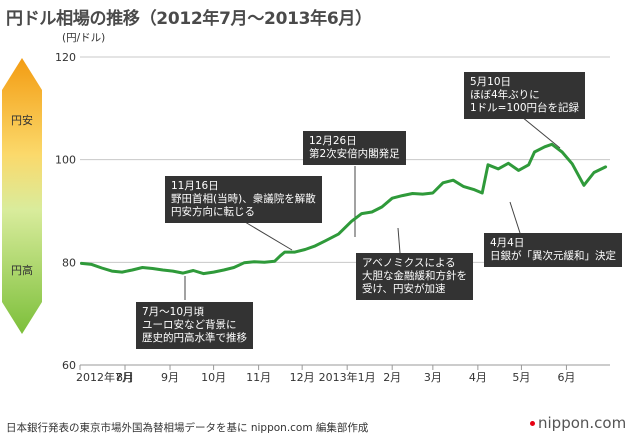 The image size is (640, 440). I want to click on x-tick-label: 4月, so click(478, 377).